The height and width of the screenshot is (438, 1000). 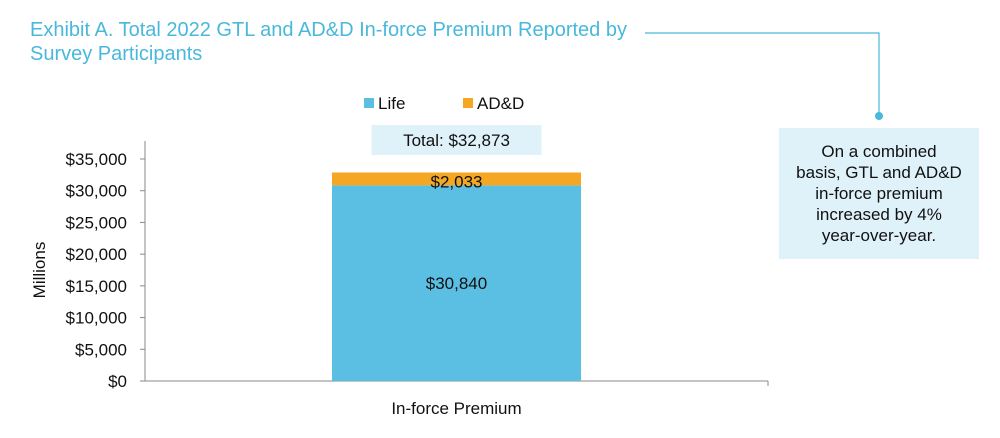 I want to click on legend-label-add: AD&D, so click(x=500, y=103).